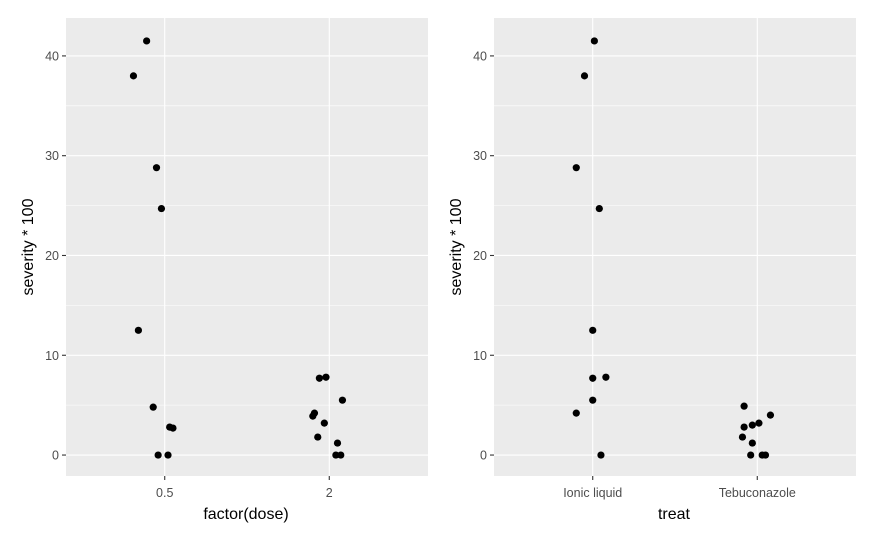 The image size is (875, 540). What do you see at coordinates (52, 356) in the screenshot?
I see `left-y-tick-label: 10` at bounding box center [52, 356].